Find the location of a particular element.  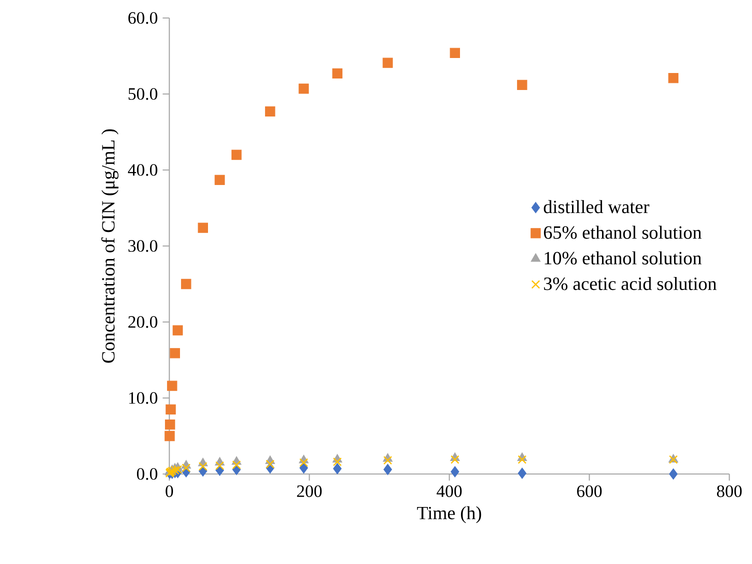

legend-label: 10% ethanol solution is located at coordinates (623, 258).